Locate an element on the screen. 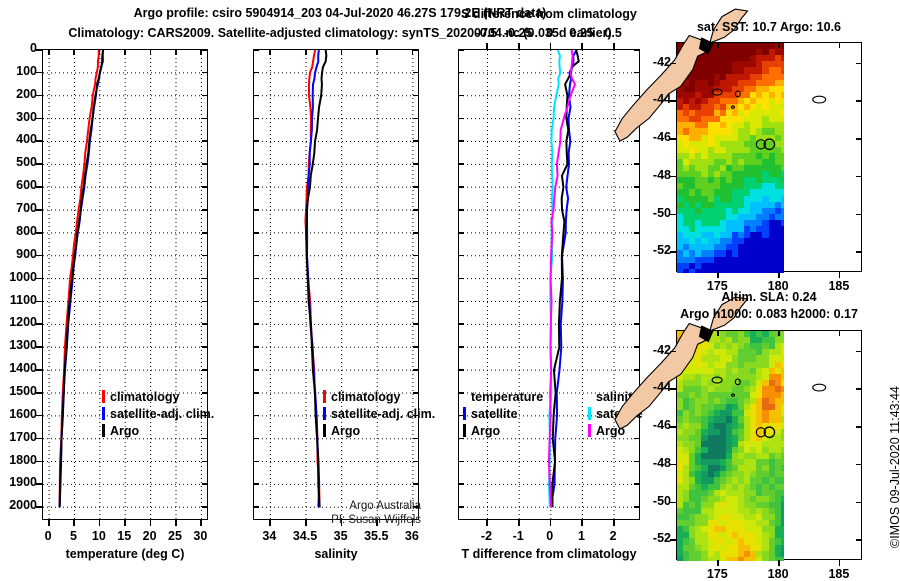 The height and width of the screenshot is (581, 900). map-lon-label: 175 is located at coordinates (717, 286).